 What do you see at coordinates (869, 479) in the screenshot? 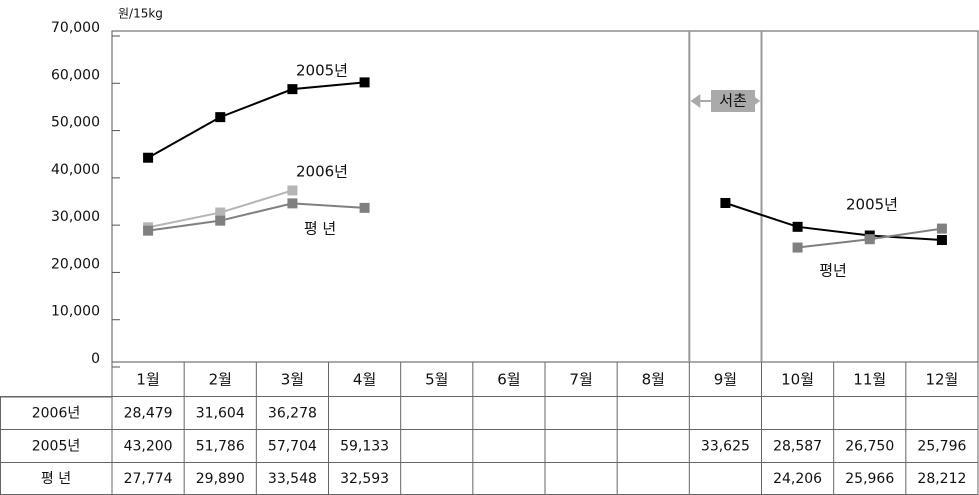
I see `table-value: 25,966` at bounding box center [869, 479].